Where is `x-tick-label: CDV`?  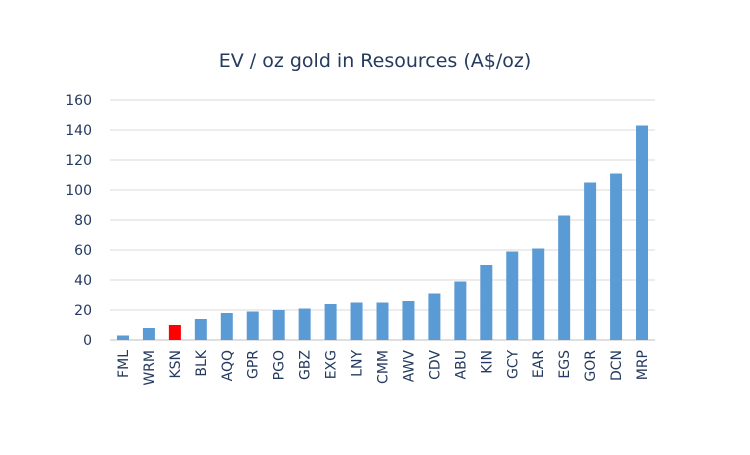 x-tick-label: CDV is located at coordinates (435, 365).